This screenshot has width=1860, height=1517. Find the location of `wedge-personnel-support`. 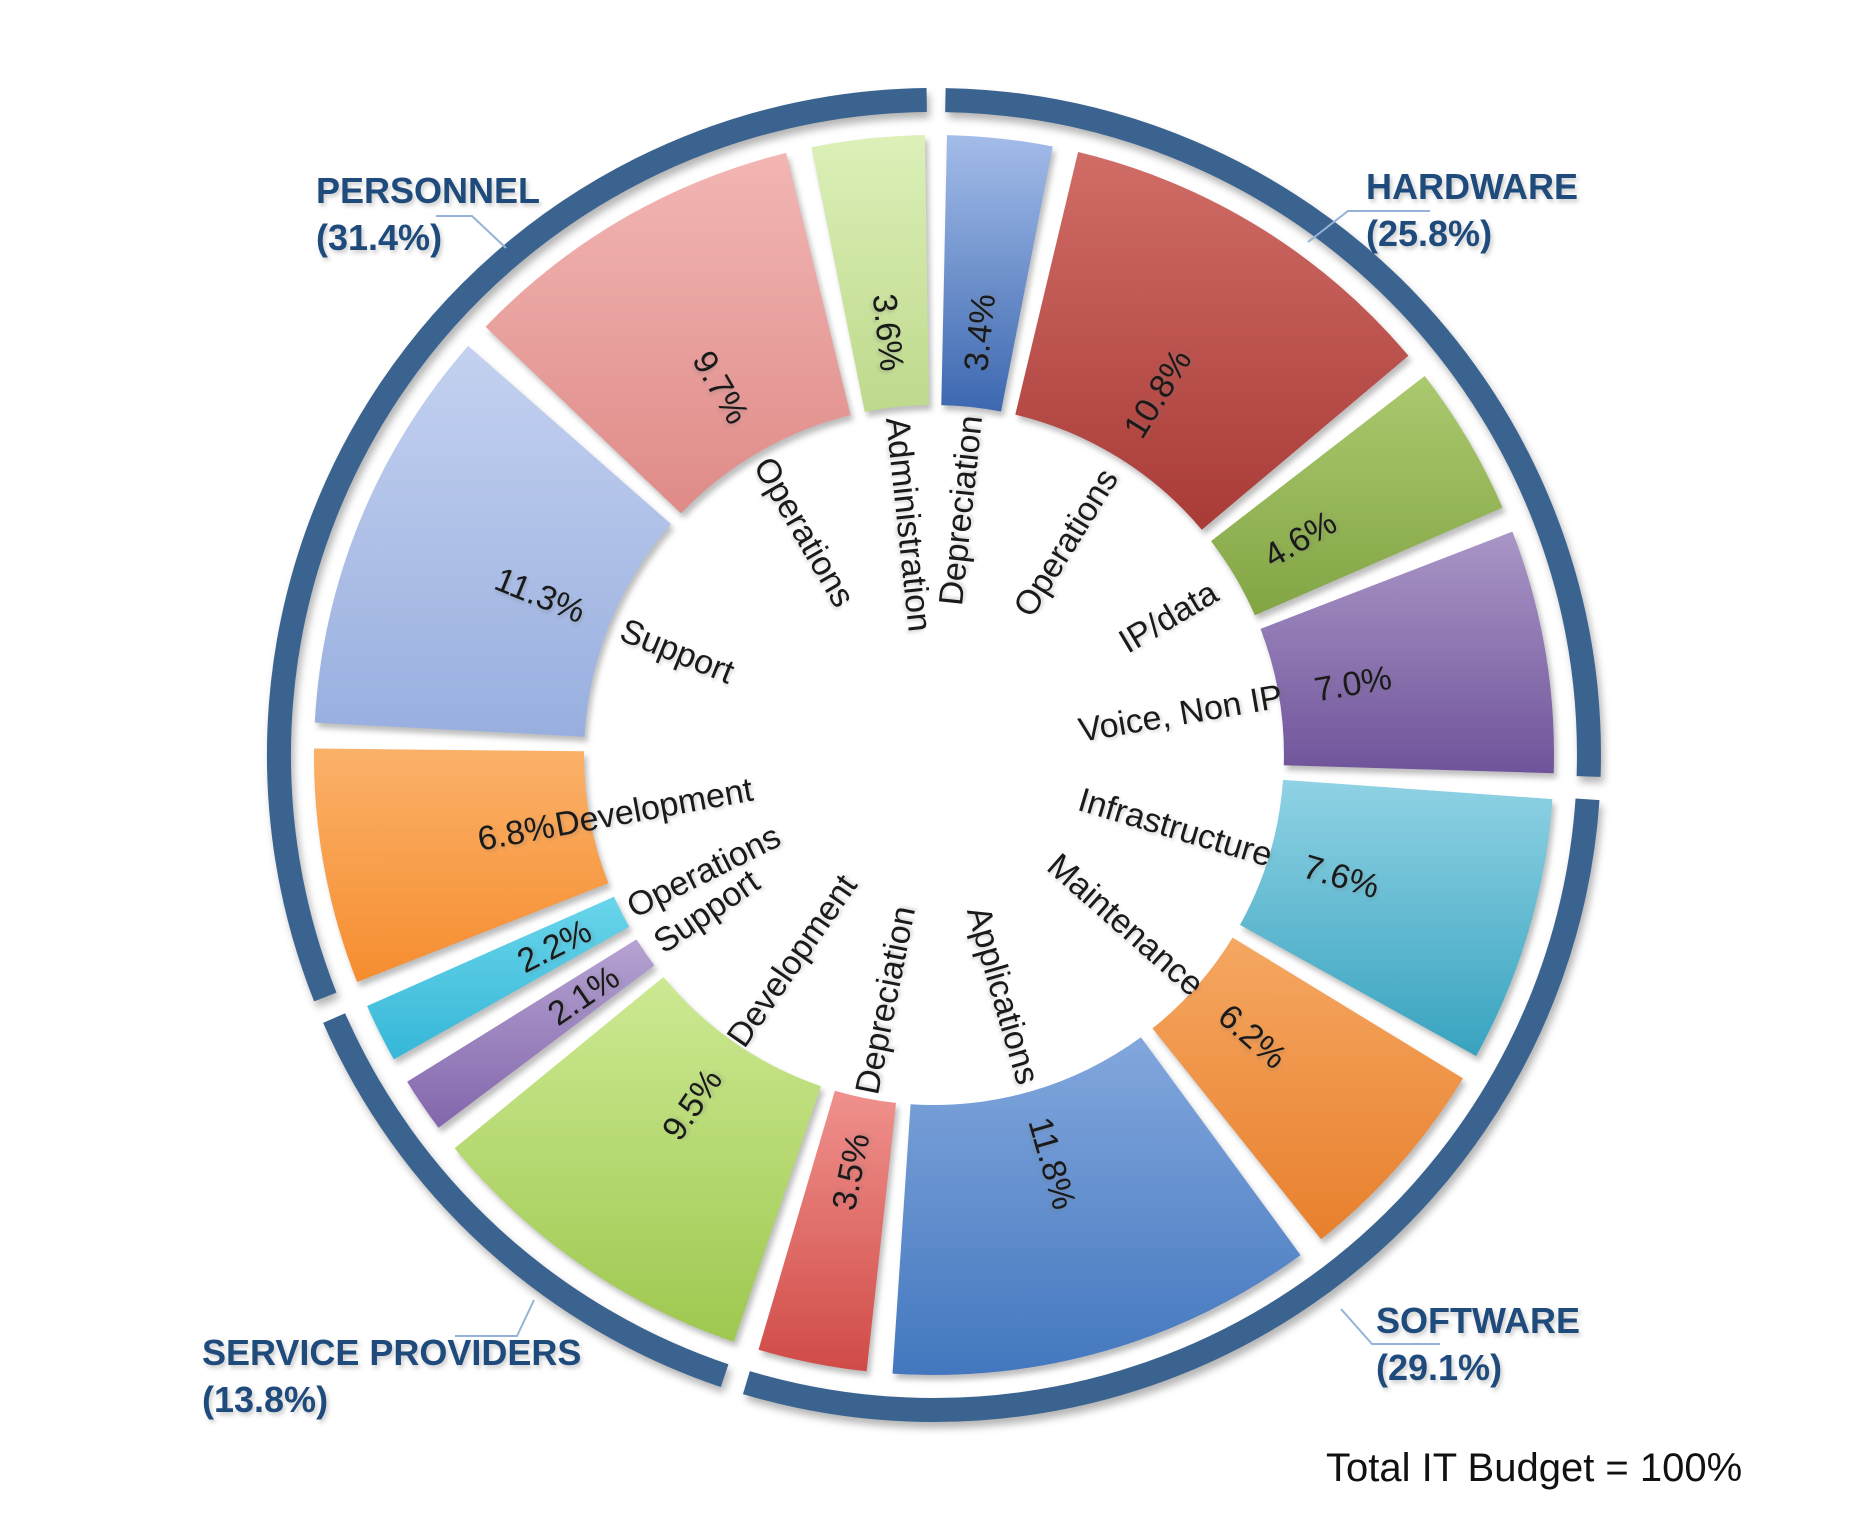

wedge-personnel-support is located at coordinates (492, 541).